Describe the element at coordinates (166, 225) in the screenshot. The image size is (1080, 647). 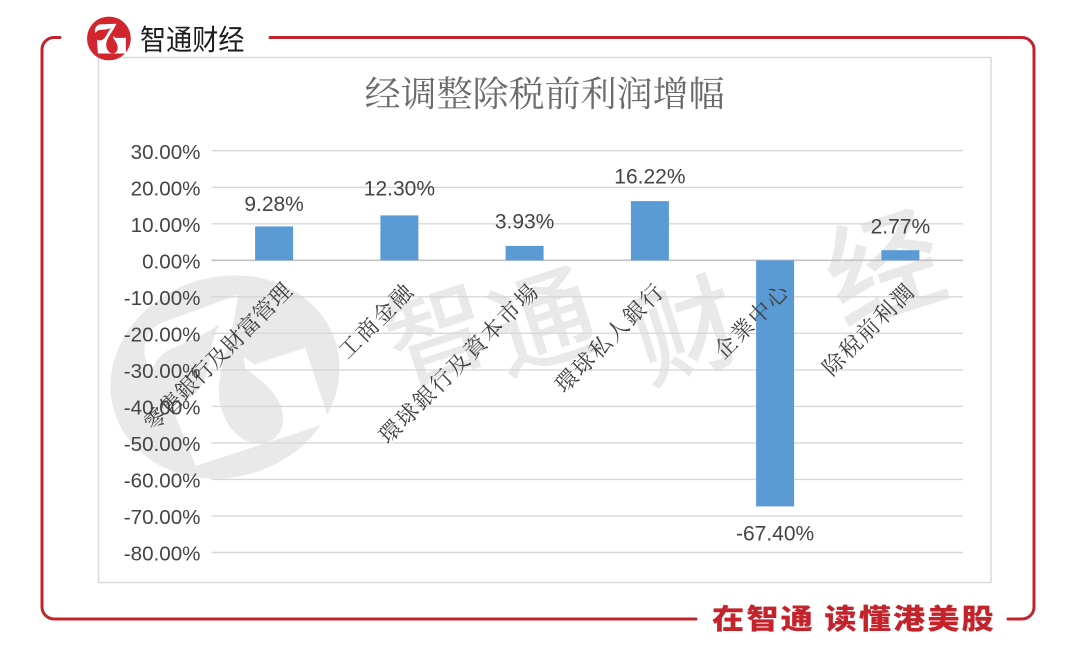
I see `svg-text: 10.00%` at that location.